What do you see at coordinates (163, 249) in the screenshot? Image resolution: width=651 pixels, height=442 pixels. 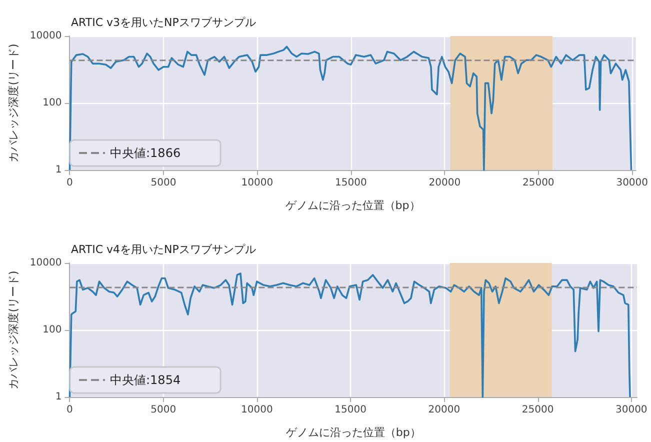 I see `chart-title: ARTIC v4を用いたNPスワブサンプル` at bounding box center [163, 249].